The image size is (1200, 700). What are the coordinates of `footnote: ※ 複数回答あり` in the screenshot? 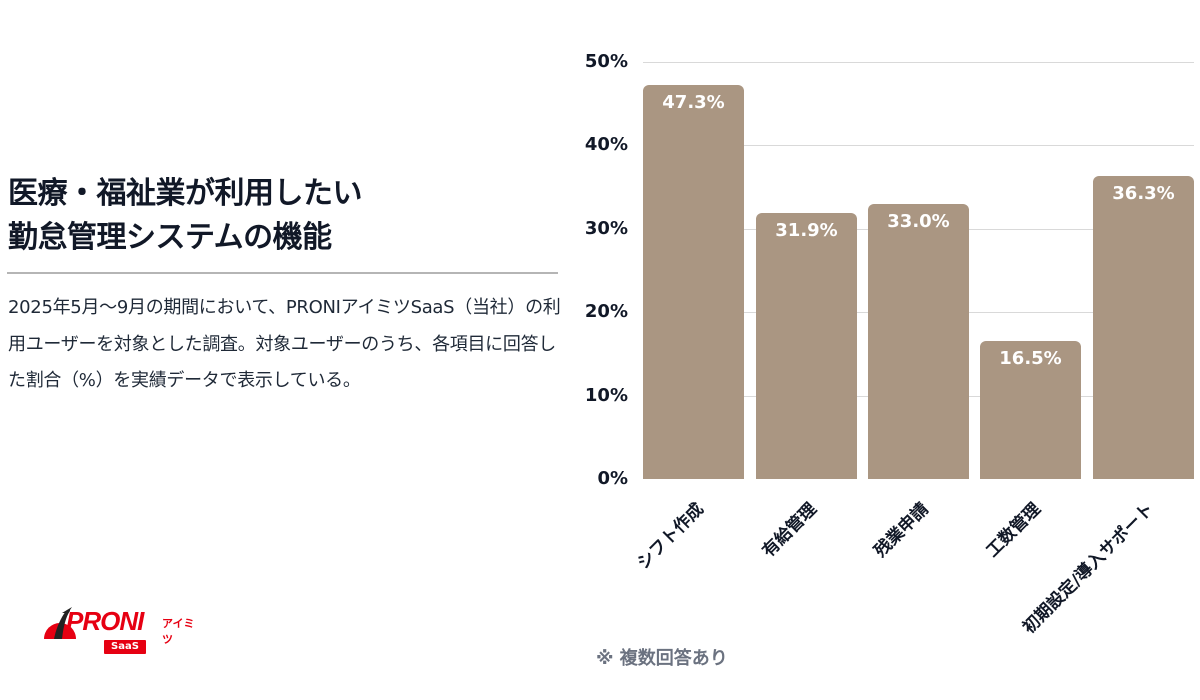 It's located at (662, 658).